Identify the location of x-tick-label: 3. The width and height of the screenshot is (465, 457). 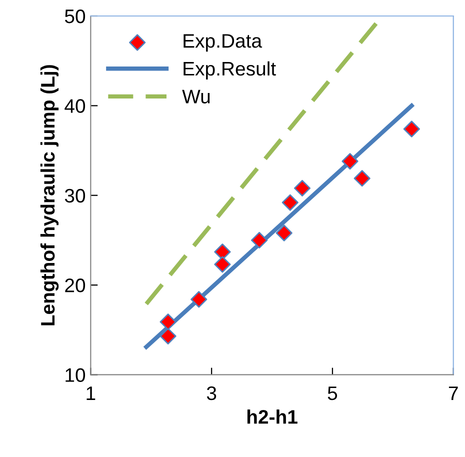
(211, 393).